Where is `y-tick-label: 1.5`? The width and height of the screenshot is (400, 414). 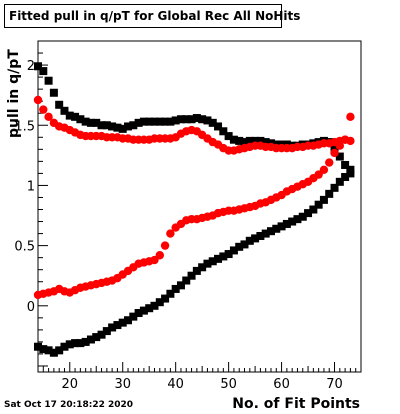
y-tick-label: 1.5 is located at coordinates (24, 126).